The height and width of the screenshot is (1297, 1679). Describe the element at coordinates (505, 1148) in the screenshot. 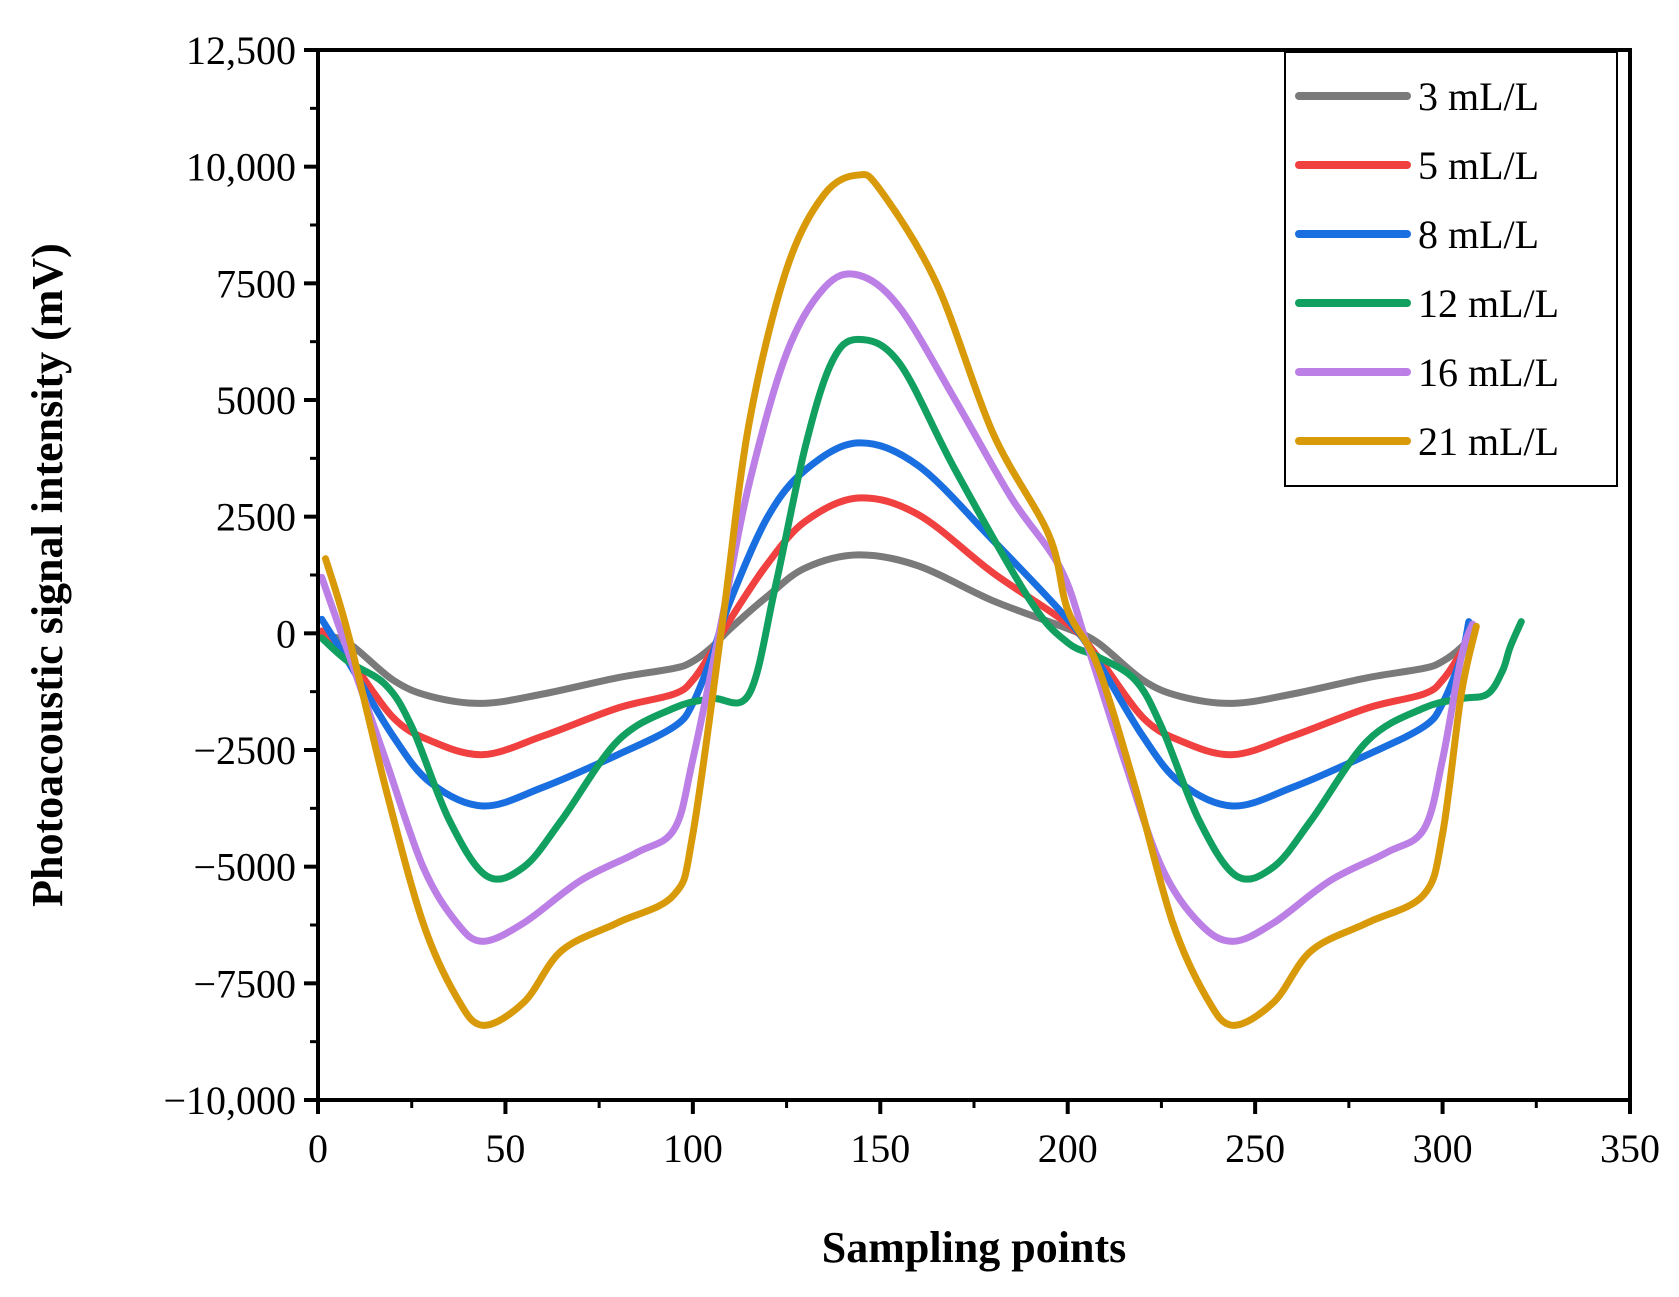

I see `x-tick-label: 50` at that location.